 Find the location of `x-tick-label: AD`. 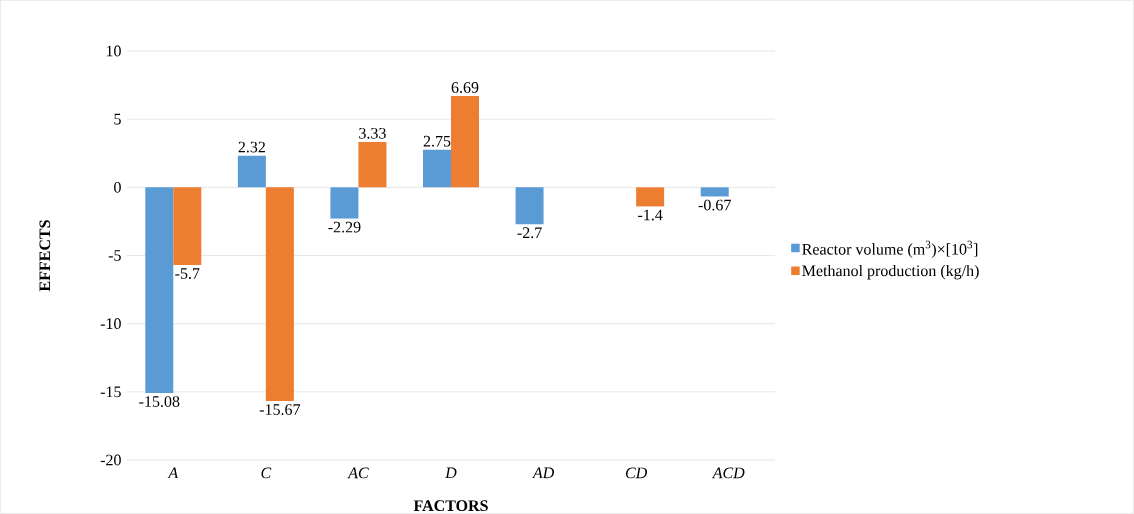

x-tick-label: AD is located at coordinates (543, 473).